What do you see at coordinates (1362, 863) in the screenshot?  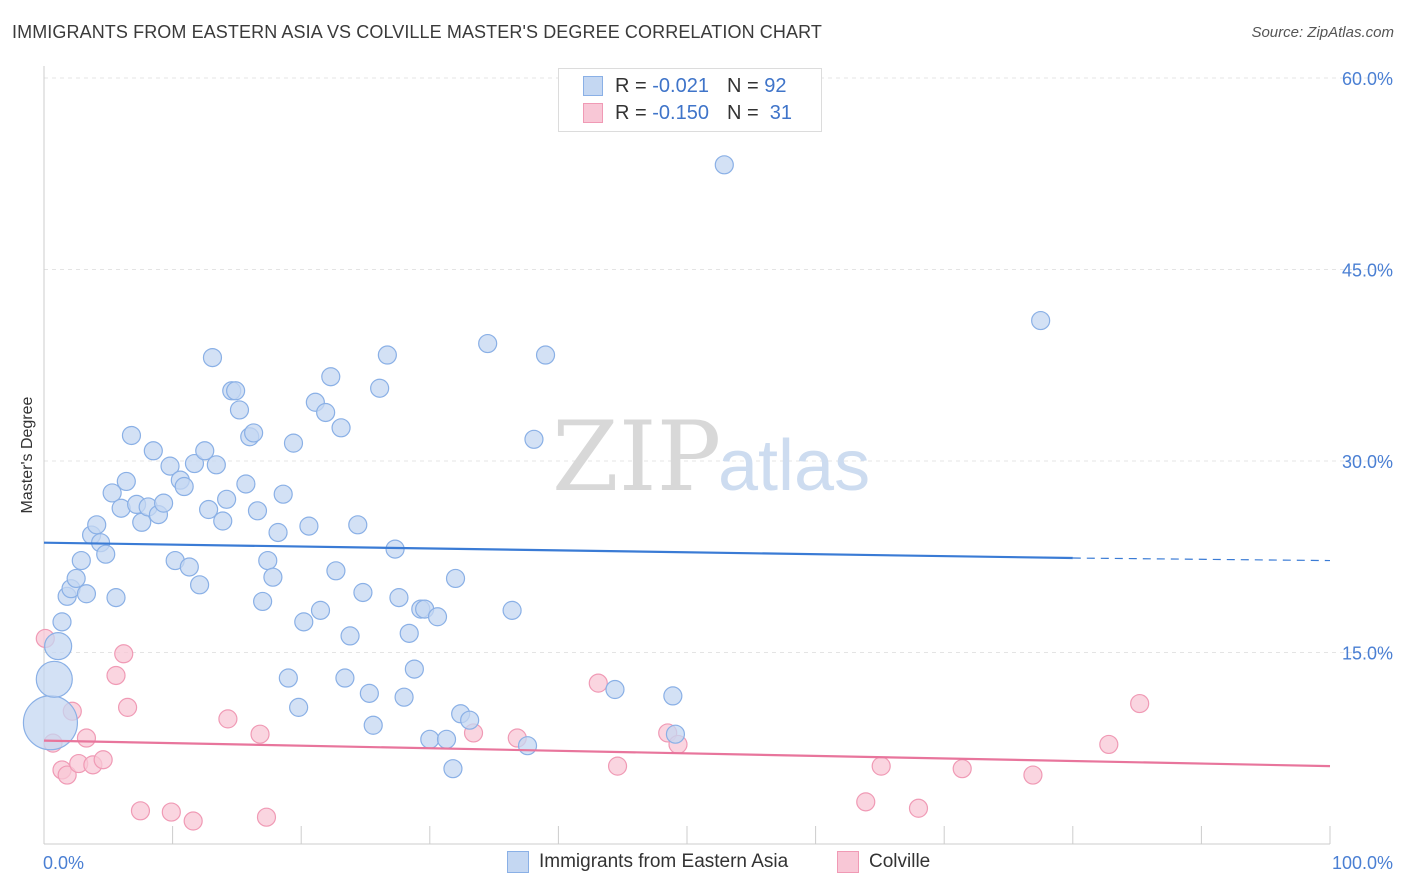 I see `x-tick-label-max: 100.0%` at bounding box center [1362, 863].